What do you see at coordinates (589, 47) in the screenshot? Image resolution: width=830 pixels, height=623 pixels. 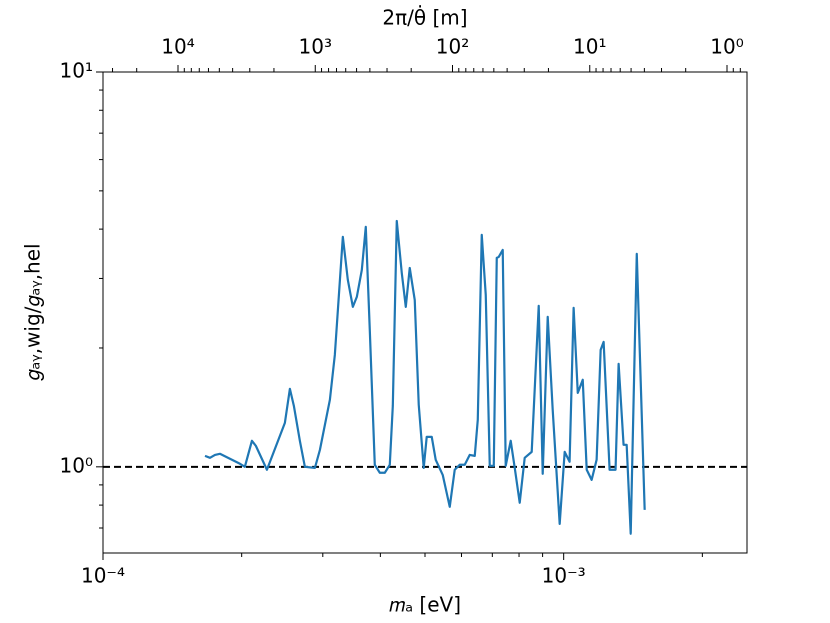 I see `top-tick-label: 10¹` at bounding box center [589, 47].